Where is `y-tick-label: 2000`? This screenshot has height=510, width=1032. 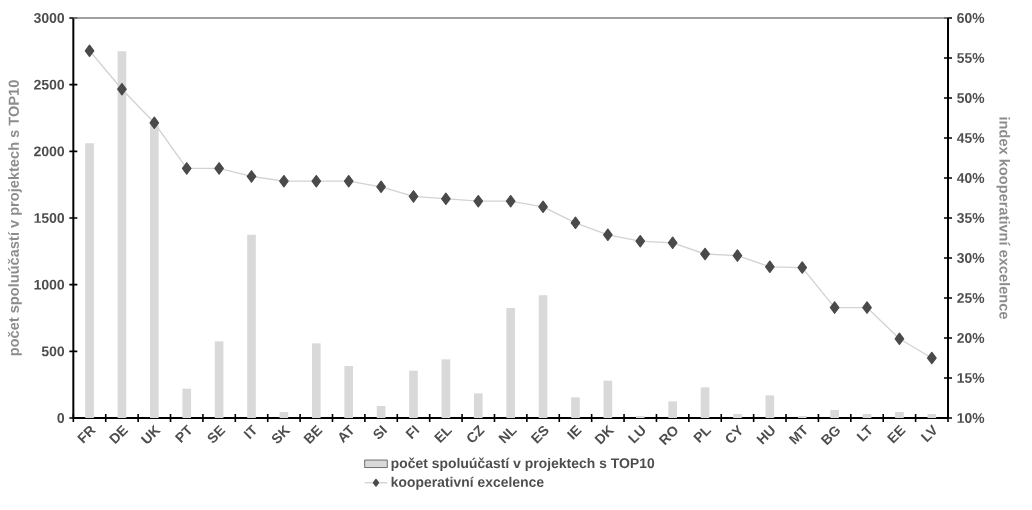 y-tick-label: 2000 is located at coordinates (49, 151).